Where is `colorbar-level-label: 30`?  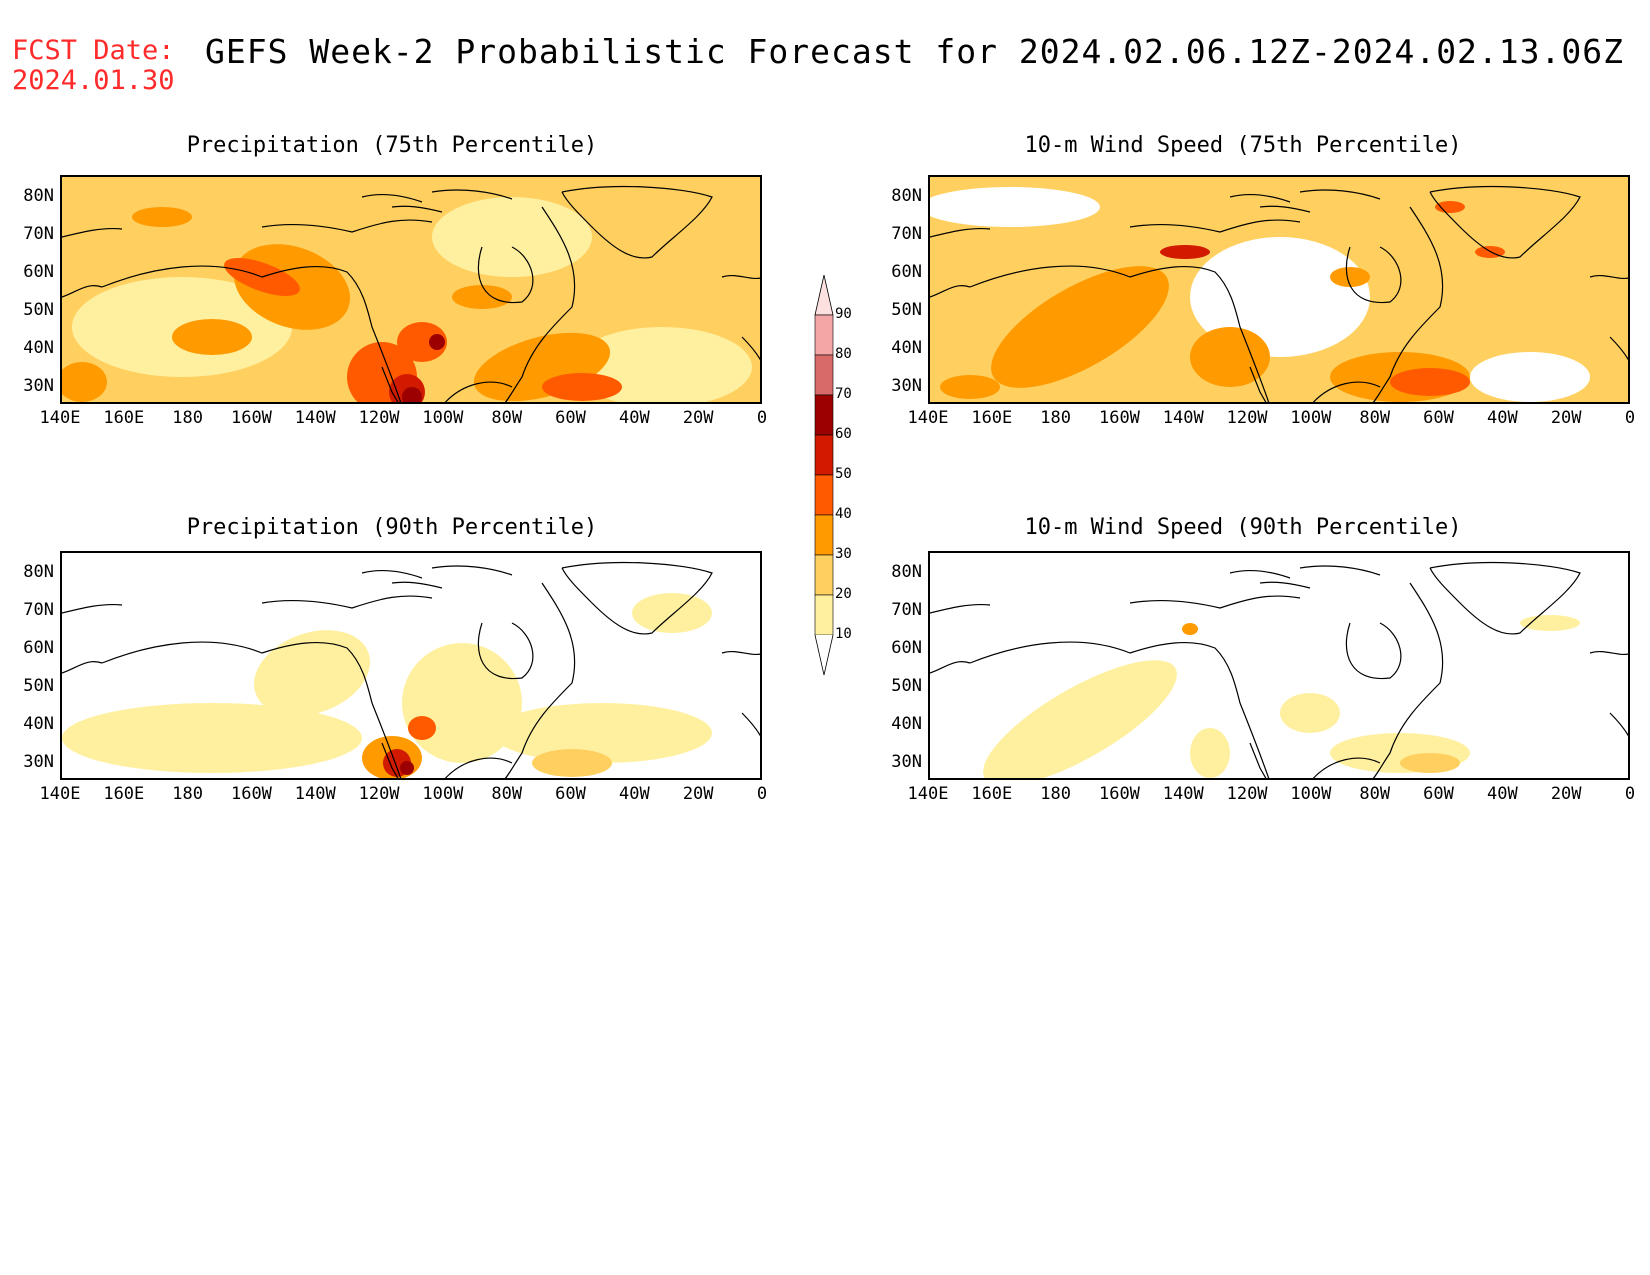 colorbar-level-label: 30 is located at coordinates (843, 554).